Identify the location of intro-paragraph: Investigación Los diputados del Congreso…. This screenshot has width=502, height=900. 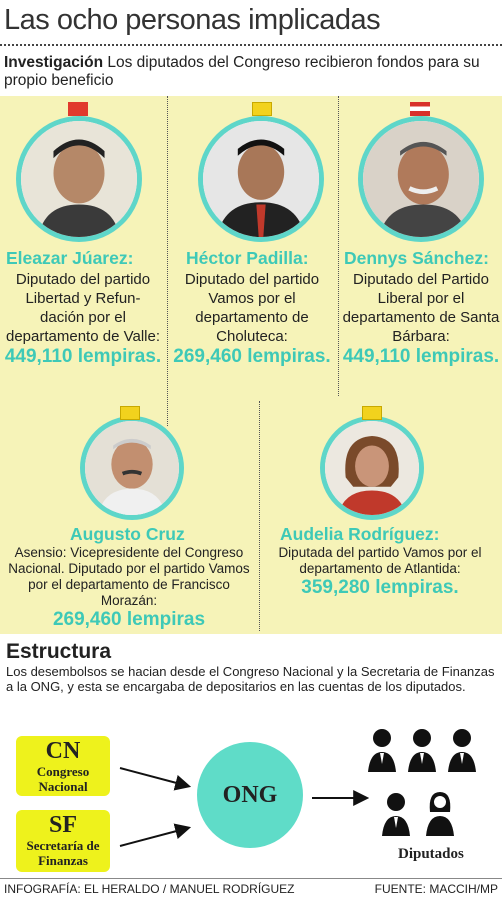
(251, 72).